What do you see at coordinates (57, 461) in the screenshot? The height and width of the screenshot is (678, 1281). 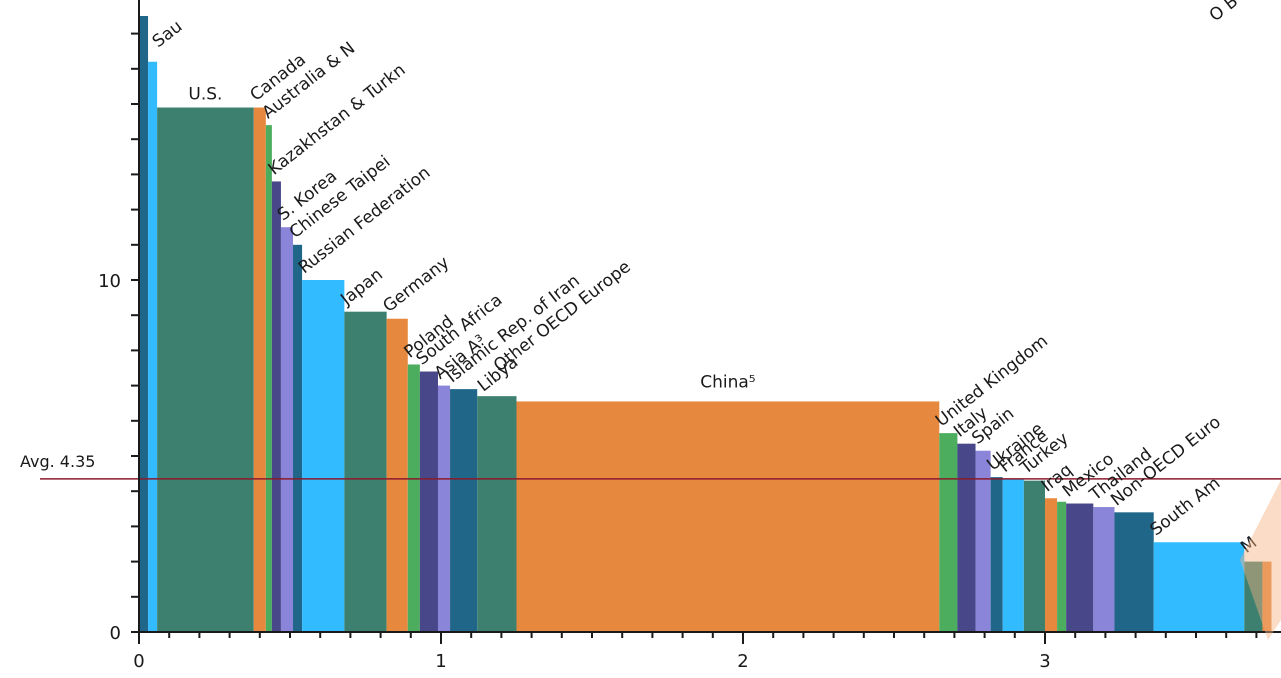 I see `average-label: Avg. 4.35` at bounding box center [57, 461].